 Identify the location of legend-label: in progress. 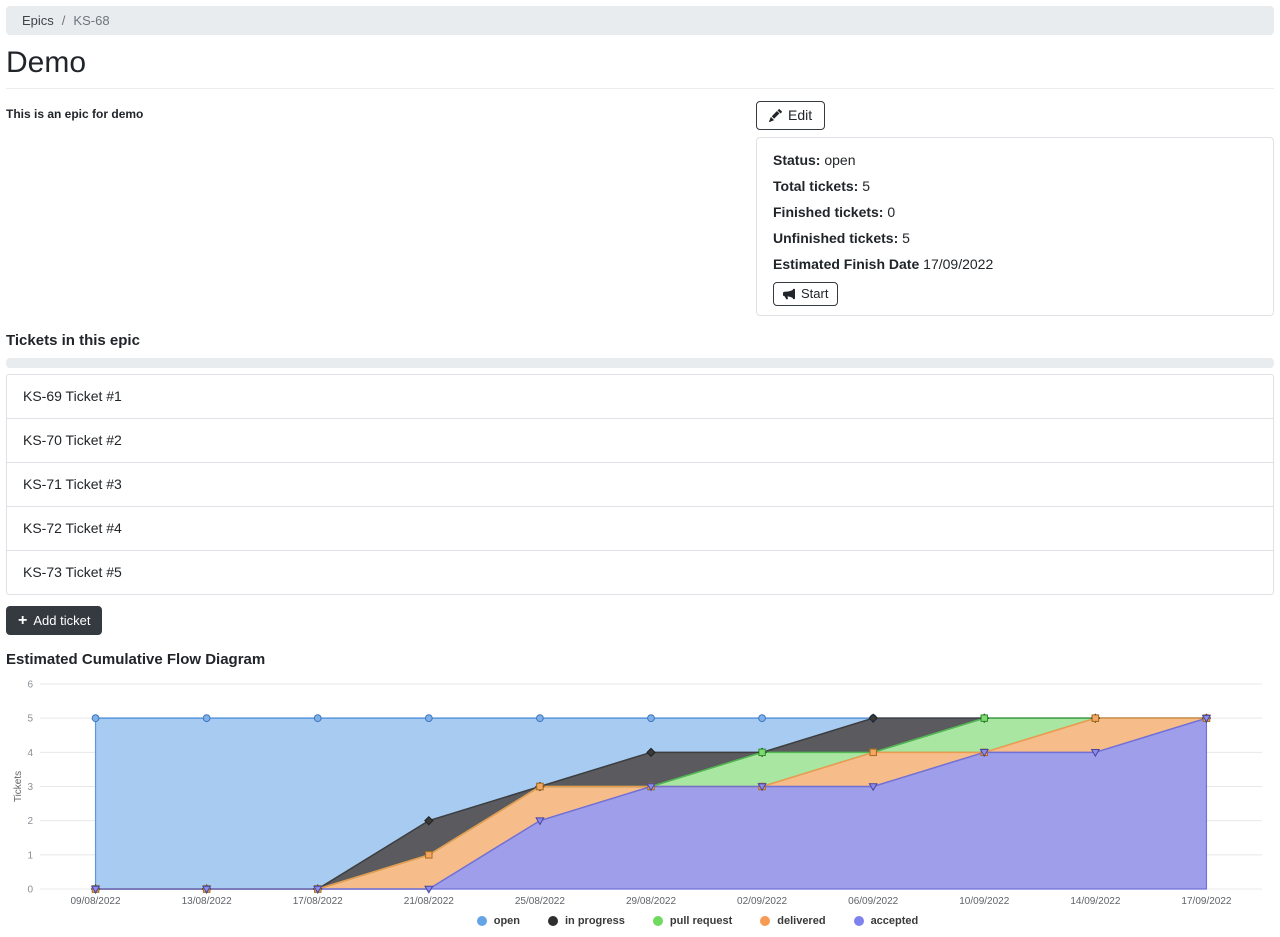
(595, 921).